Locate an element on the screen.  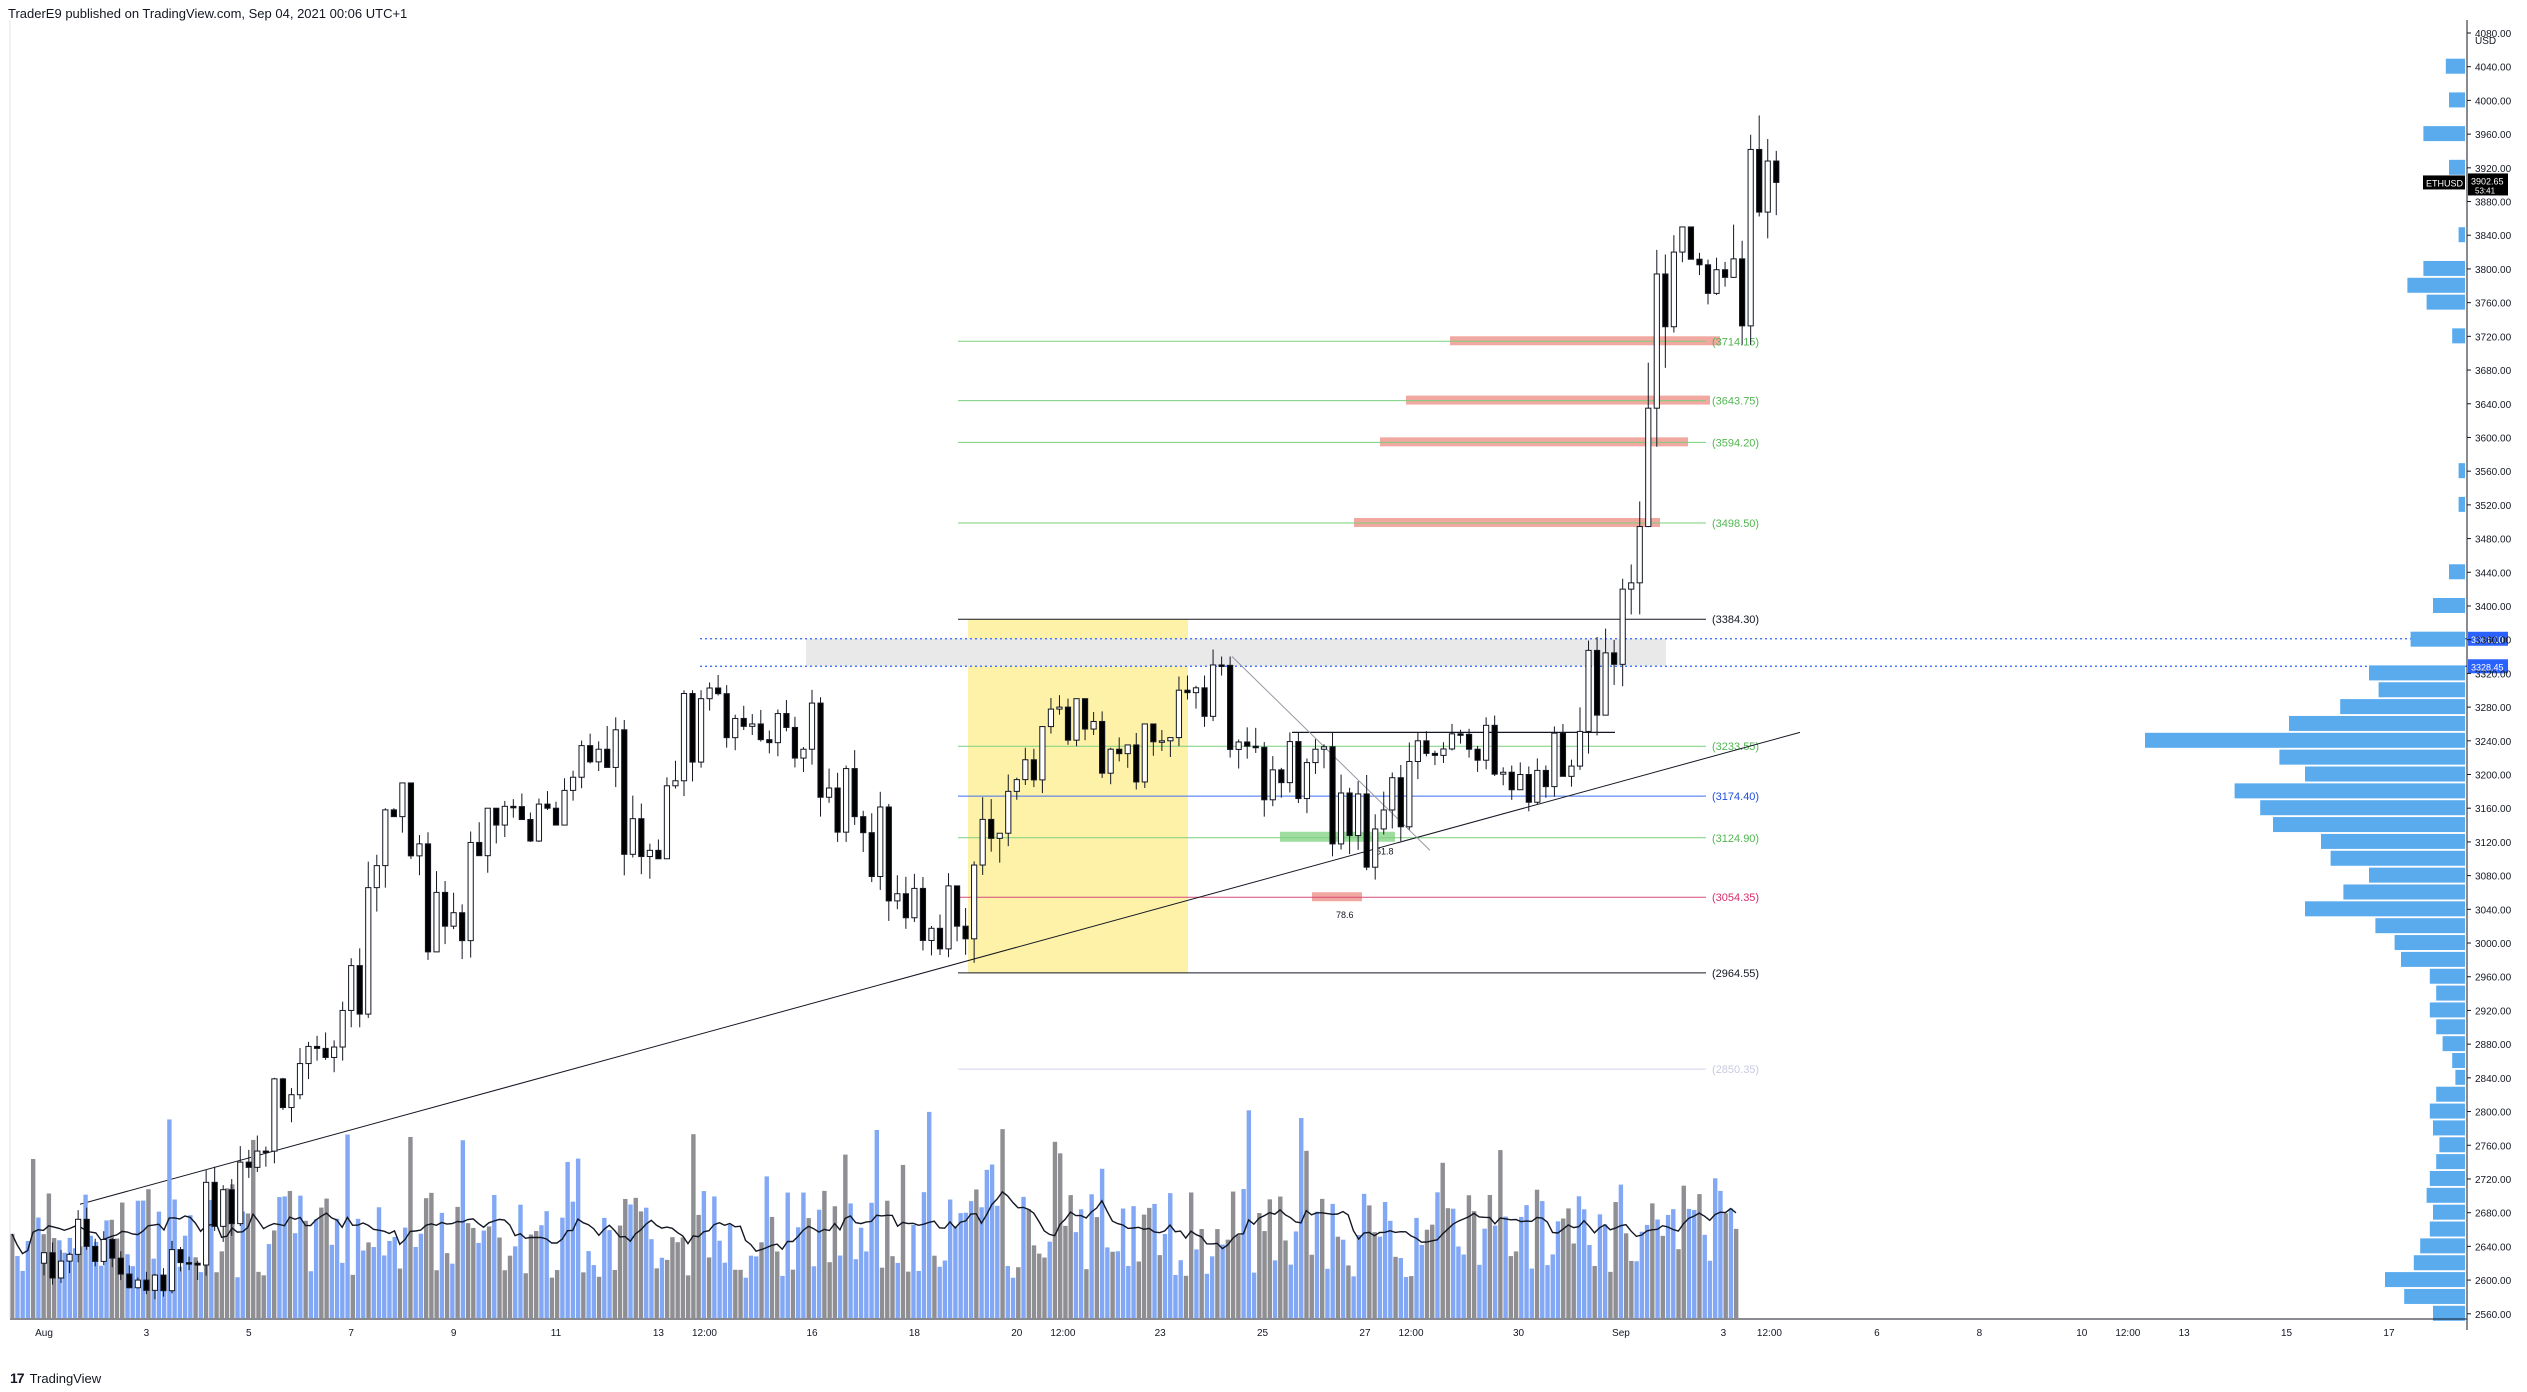
price-tick-label: 3560.00 is located at coordinates (2493, 472).